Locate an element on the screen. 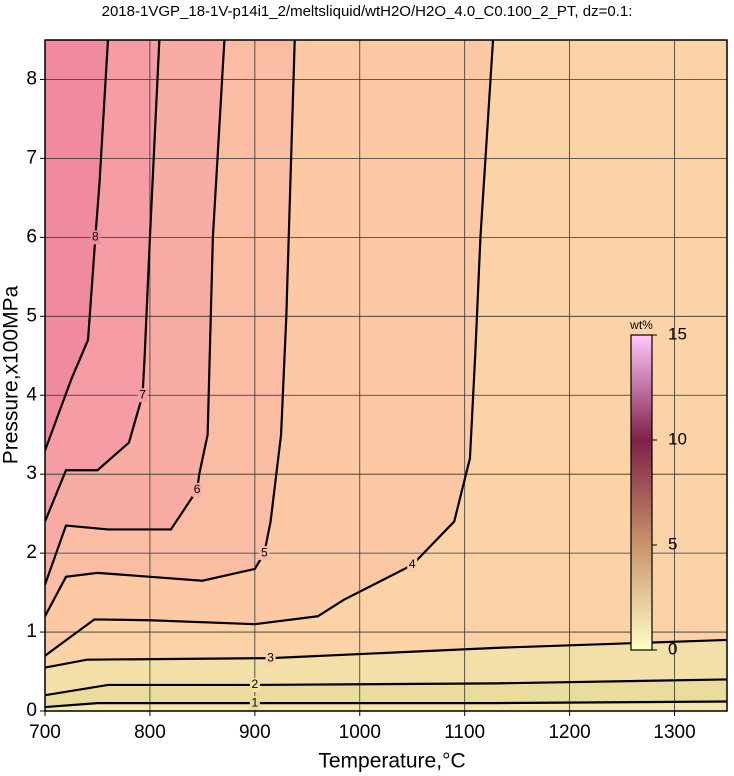  x-axis-label: Temperature,°C is located at coordinates (391, 761).